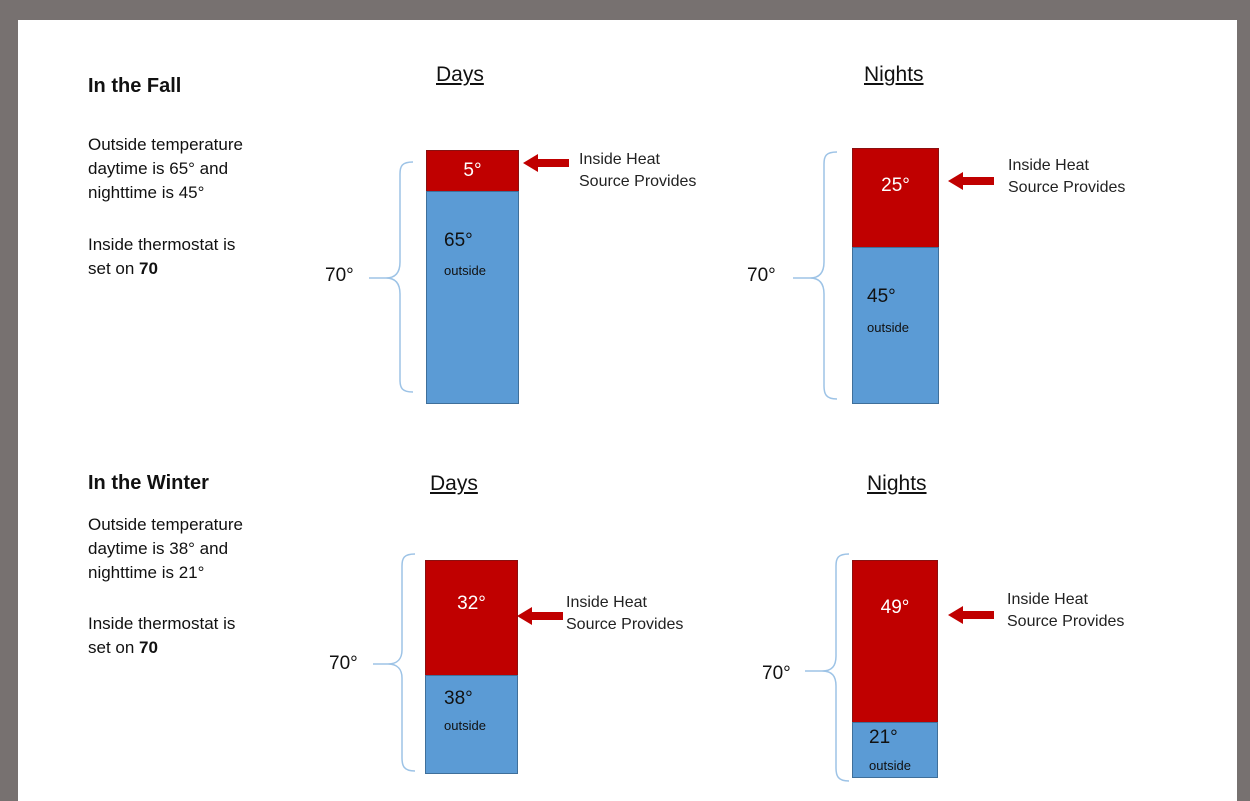 The width and height of the screenshot is (1250, 801). I want to click on winter-days-outside-segment: 38° outside, so click(471, 724).